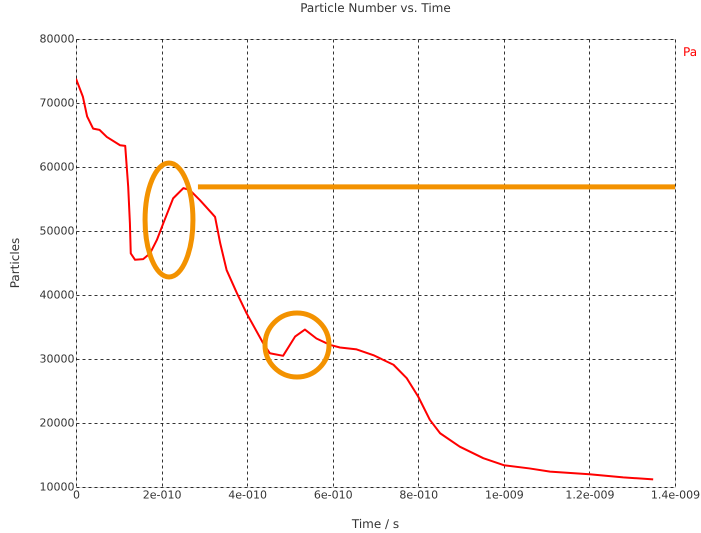 The width and height of the screenshot is (701, 533). What do you see at coordinates (57, 167) in the screenshot?
I see `y-tick-label: 60000` at bounding box center [57, 167].